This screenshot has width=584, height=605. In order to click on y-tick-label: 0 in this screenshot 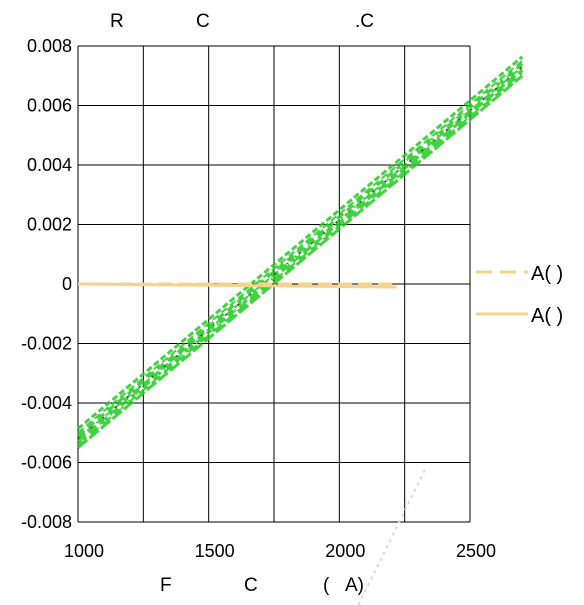, I will do `click(67, 284)`.